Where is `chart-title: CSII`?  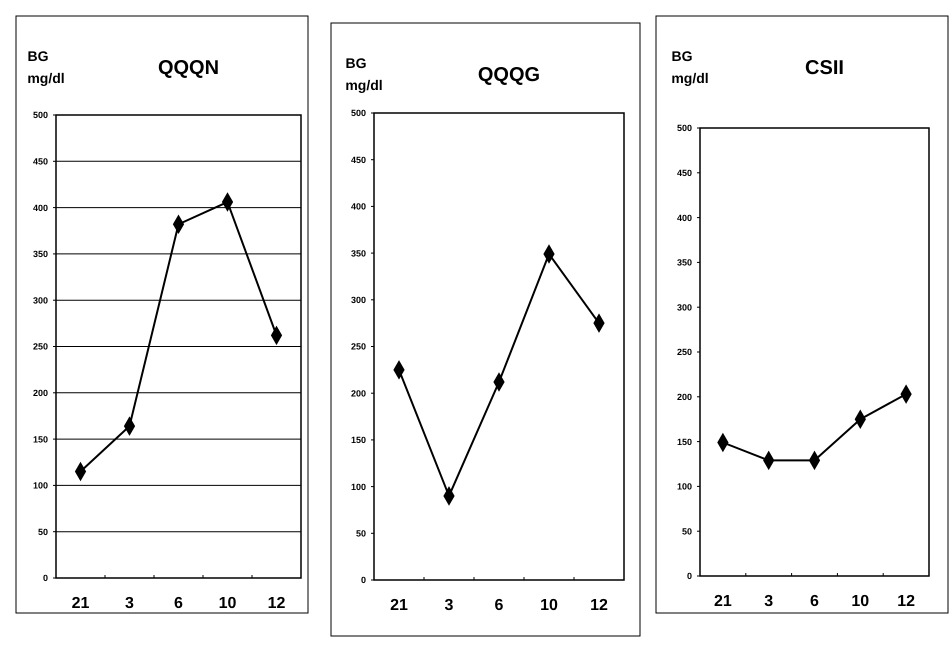
chart-title: CSII is located at coordinates (824, 68).